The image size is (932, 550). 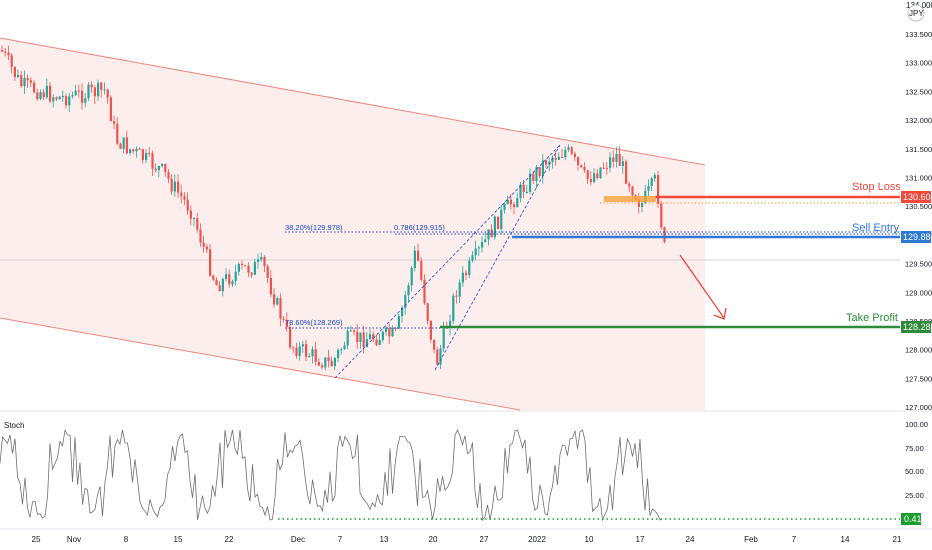 What do you see at coordinates (690, 539) in the screenshot?
I see `time-tick-label: 24` at bounding box center [690, 539].